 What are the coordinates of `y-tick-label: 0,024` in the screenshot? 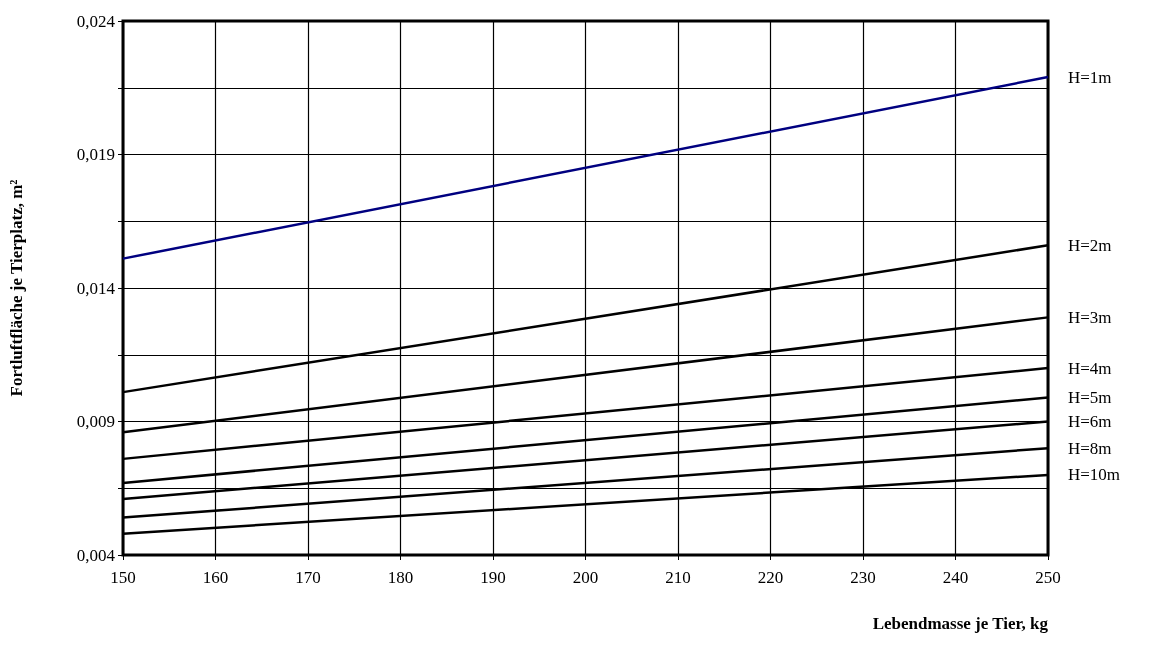 It's located at (96, 21).